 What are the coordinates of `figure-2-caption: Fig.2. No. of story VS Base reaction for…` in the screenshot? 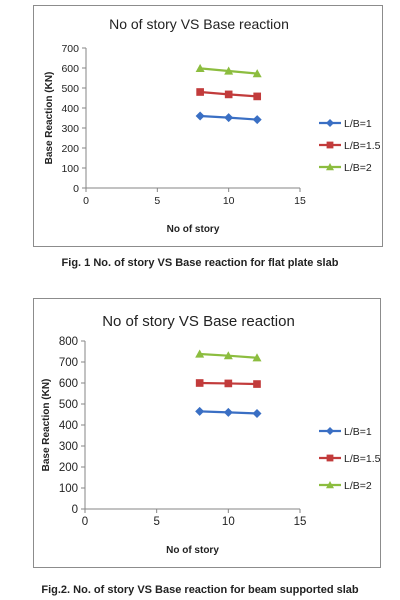 It's located at (200, 590).